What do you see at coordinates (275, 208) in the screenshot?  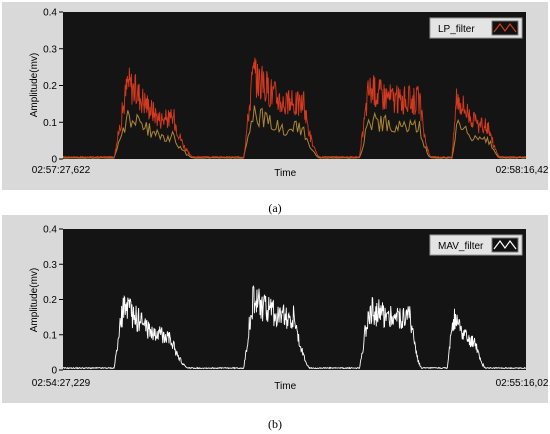 I see `figure-caption-a: (a)` at bounding box center [275, 208].